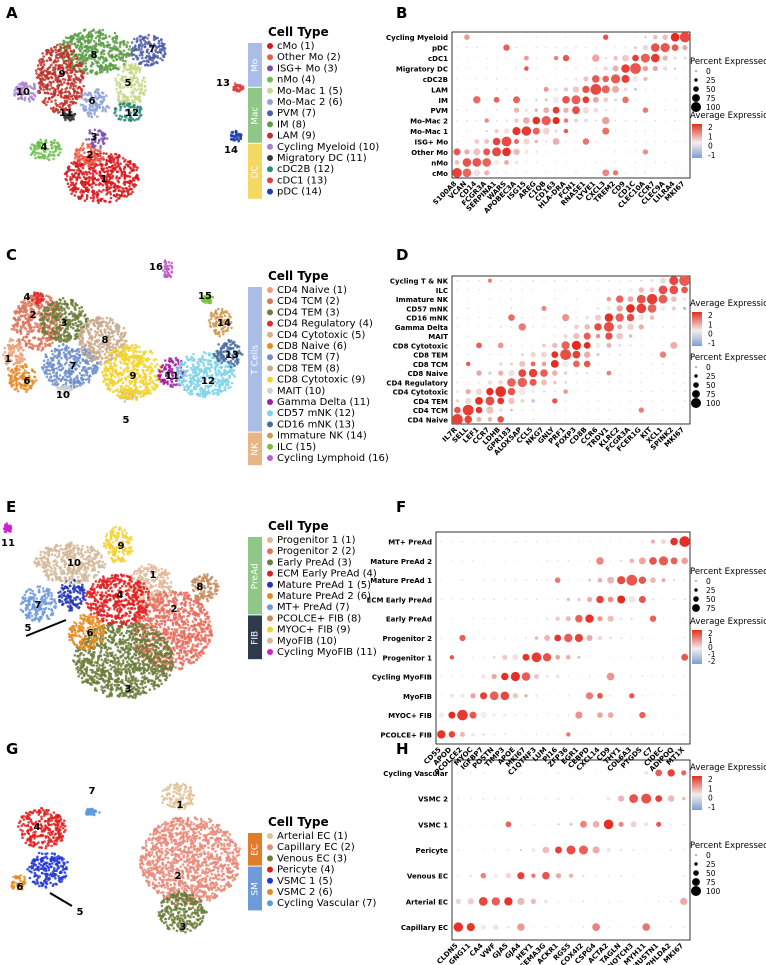  Describe the element at coordinates (429, 153) in the screenshot. I see `row-label: Other Mo` at that location.